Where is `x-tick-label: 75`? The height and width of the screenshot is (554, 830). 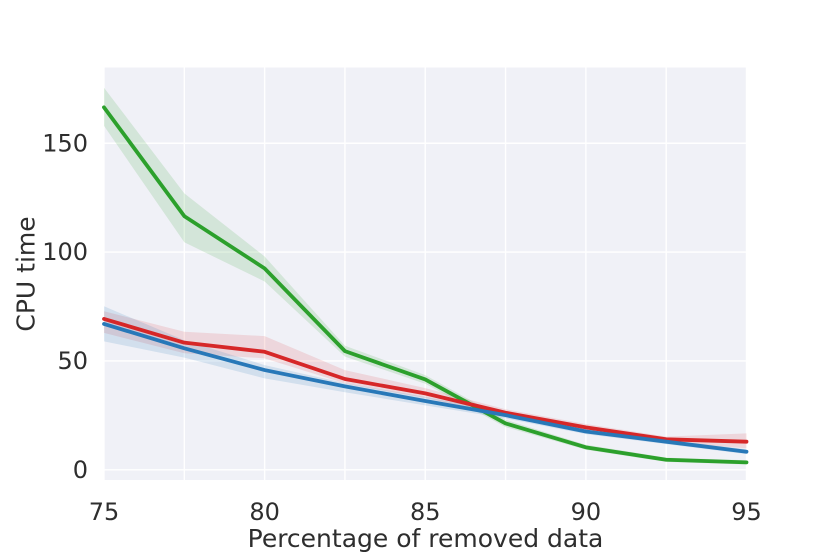
x-tick-label: 75 is located at coordinates (104, 512).